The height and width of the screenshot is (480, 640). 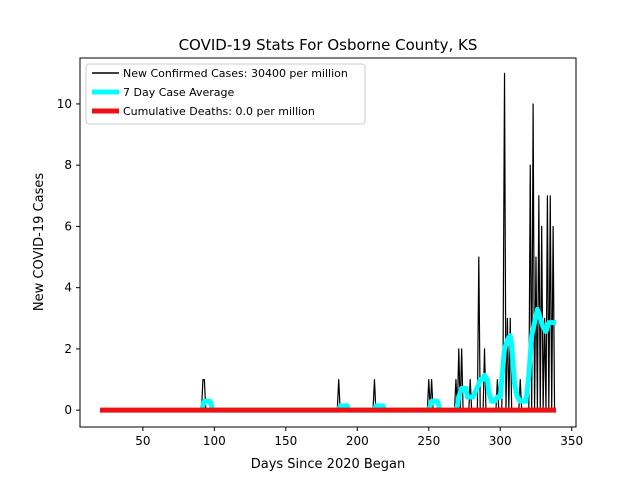 What do you see at coordinates (179, 92) in the screenshot?
I see `legend-label-7-day-average: 7 Day Case Average` at bounding box center [179, 92].